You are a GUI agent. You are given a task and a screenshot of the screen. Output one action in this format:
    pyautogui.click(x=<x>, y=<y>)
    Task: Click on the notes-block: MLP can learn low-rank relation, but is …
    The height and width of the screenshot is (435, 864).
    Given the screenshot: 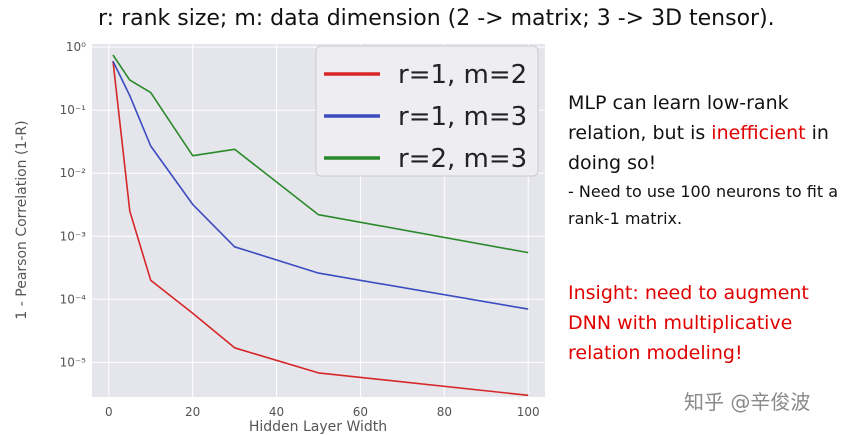 What is the action you would take?
    pyautogui.click(x=710, y=160)
    